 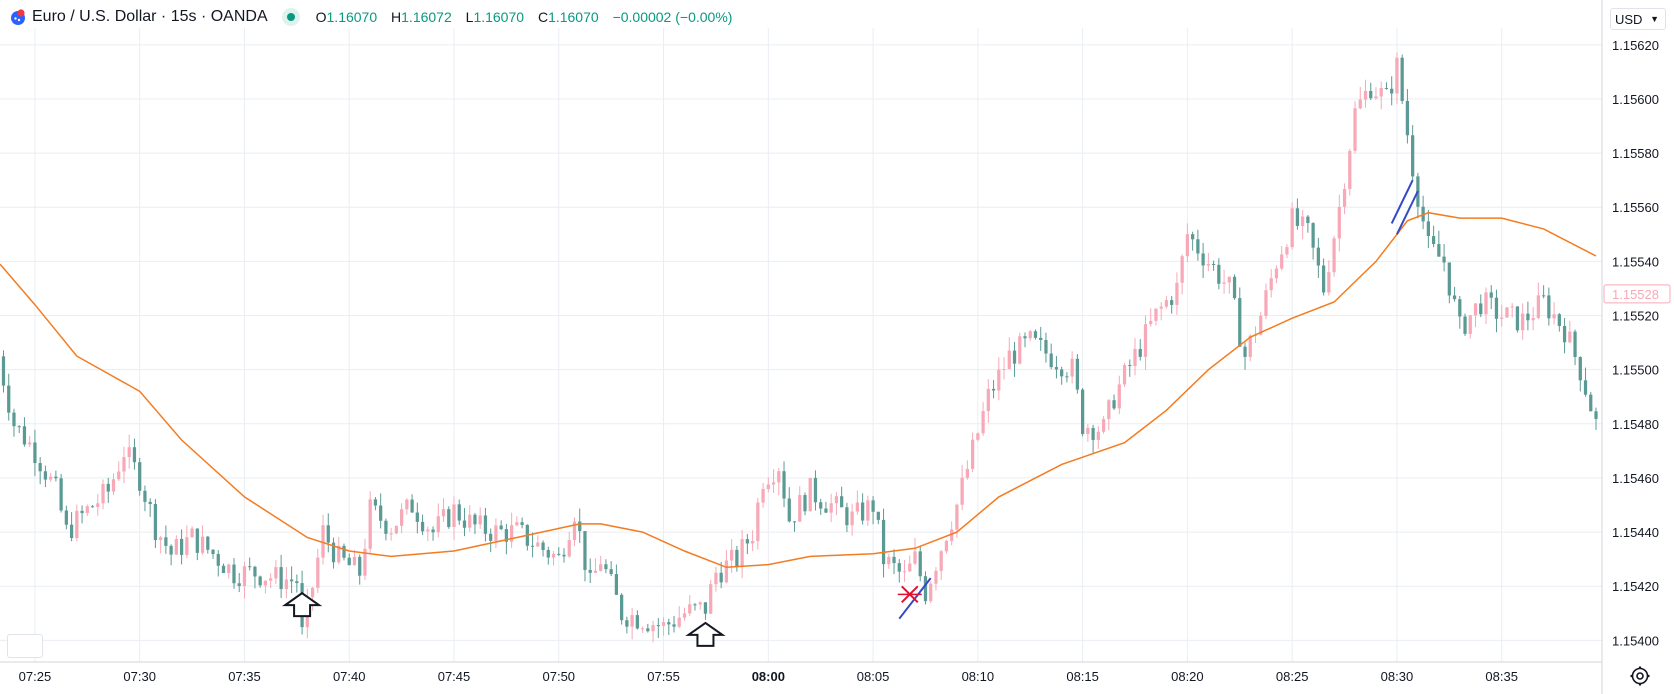 I want to click on y-tick-label: 1.15620, so click(x=1635, y=45).